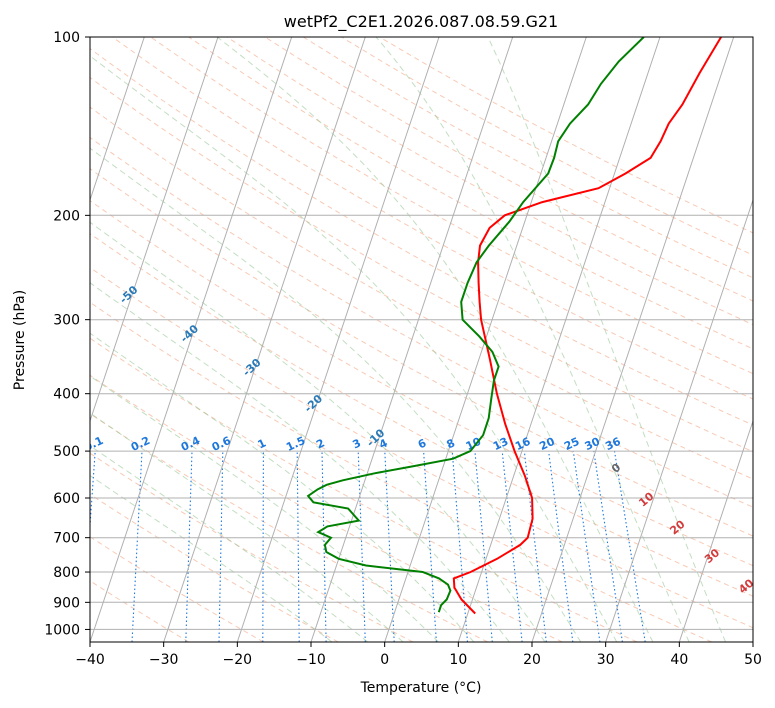 The height and width of the screenshot is (708, 775). Describe the element at coordinates (66, 395) in the screenshot. I see `y-tick-label: 400` at that location.